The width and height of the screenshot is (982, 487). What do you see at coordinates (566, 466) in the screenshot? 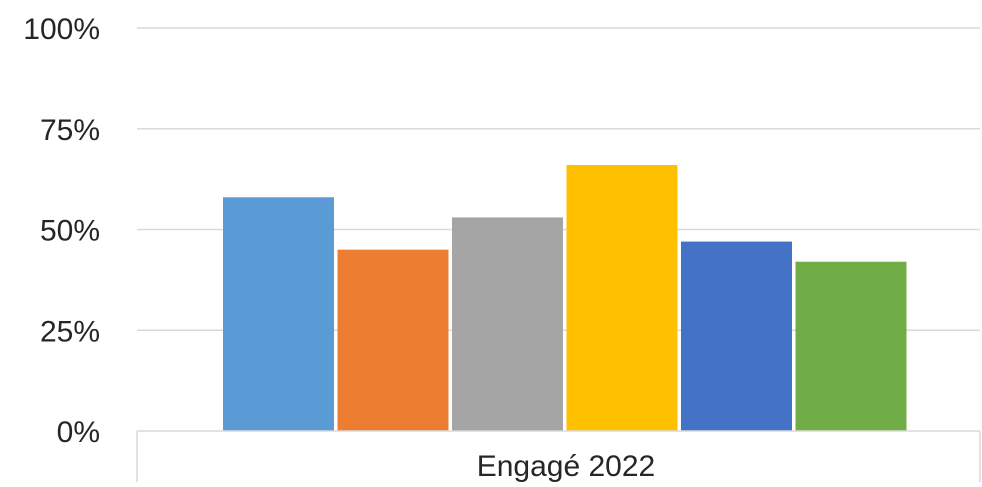
I see `x-tick-label: Engagé 2022` at bounding box center [566, 466].